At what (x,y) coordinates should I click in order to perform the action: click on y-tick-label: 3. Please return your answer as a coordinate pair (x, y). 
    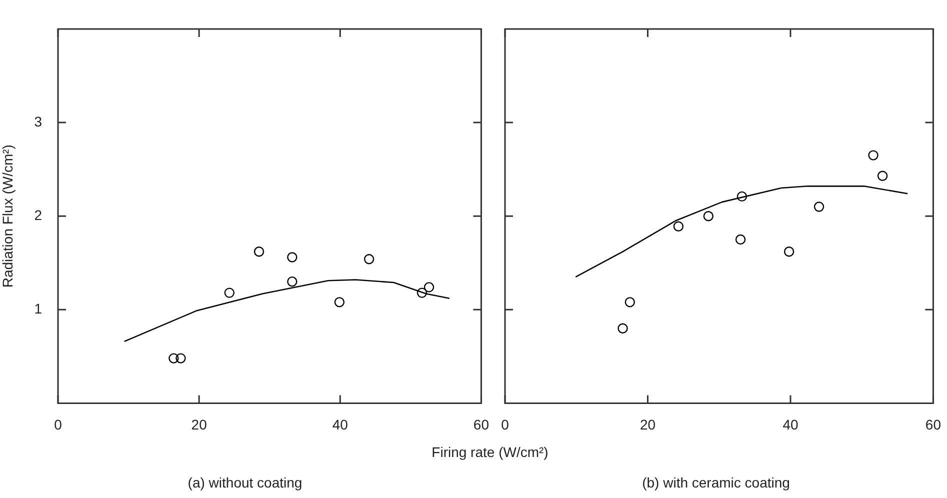
    Looking at the image, I should click on (38, 121).